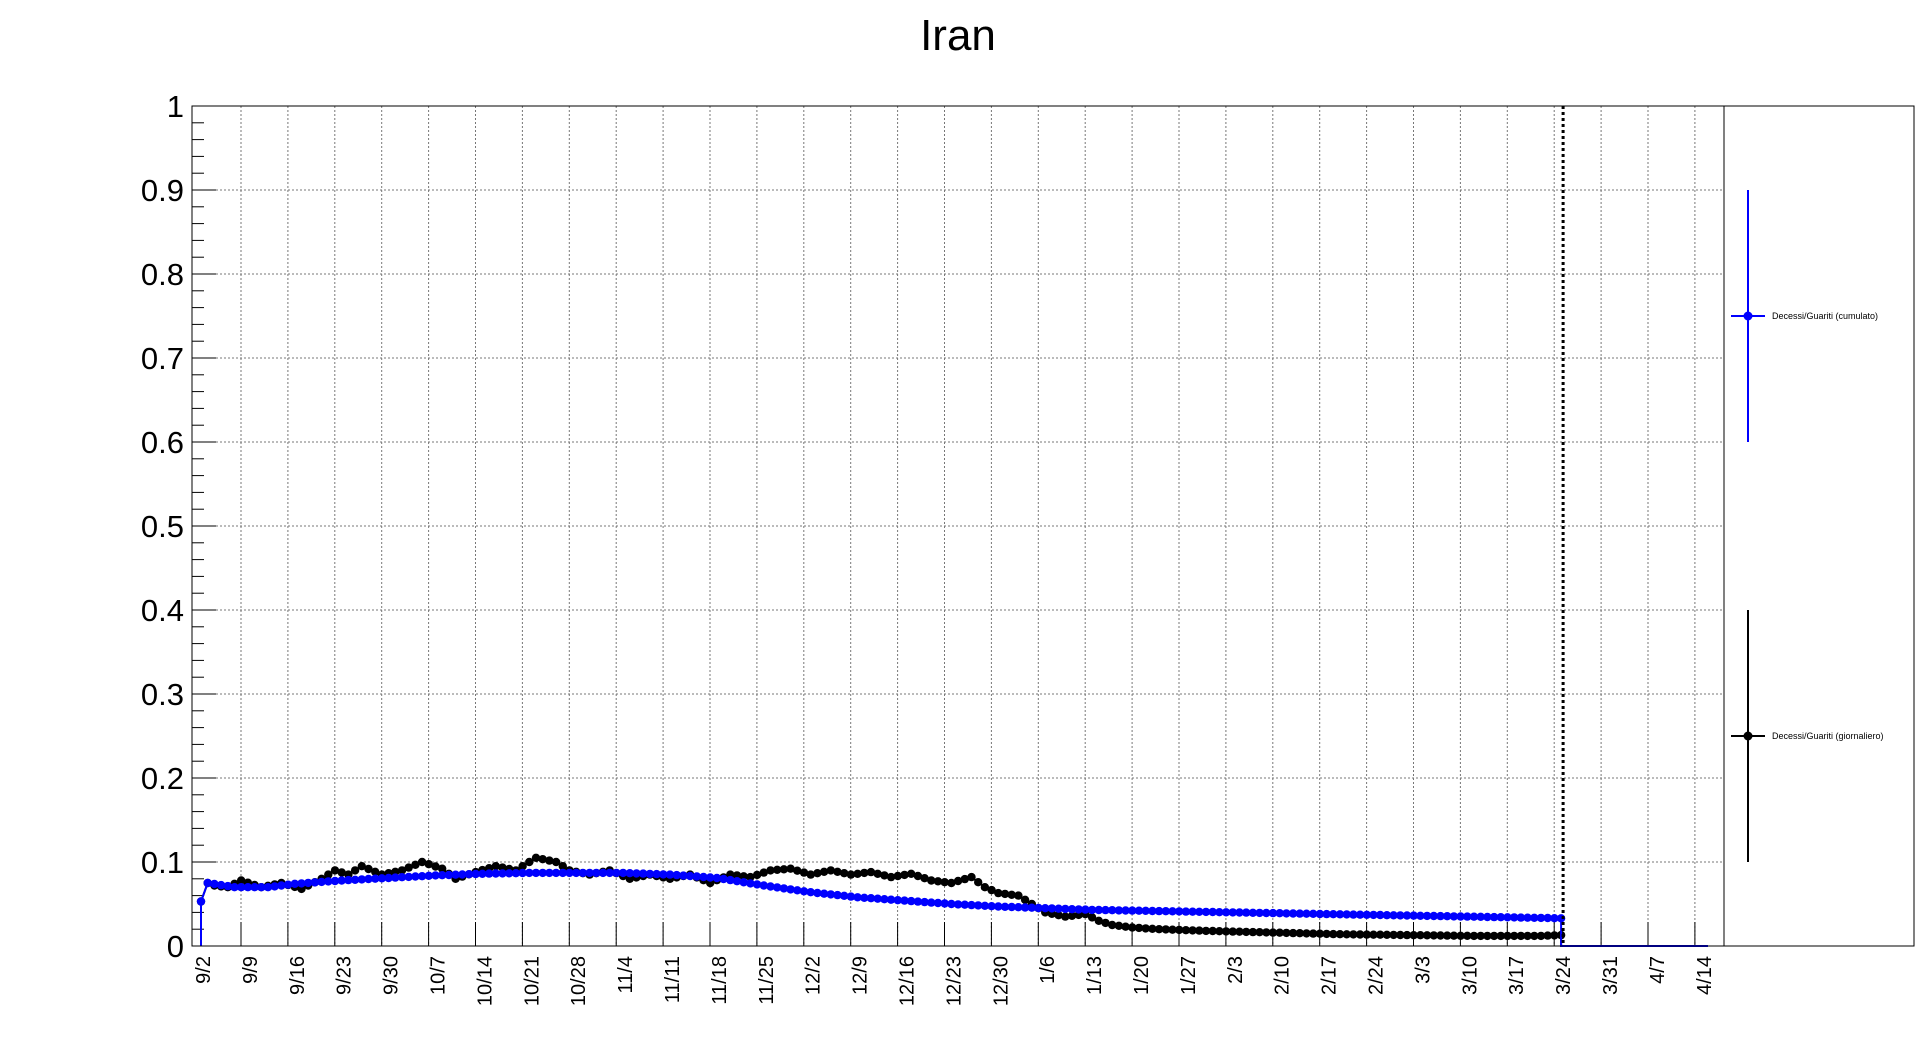  What do you see at coordinates (162, 862) in the screenshot?
I see `y-tick-label: 0.1` at bounding box center [162, 862].